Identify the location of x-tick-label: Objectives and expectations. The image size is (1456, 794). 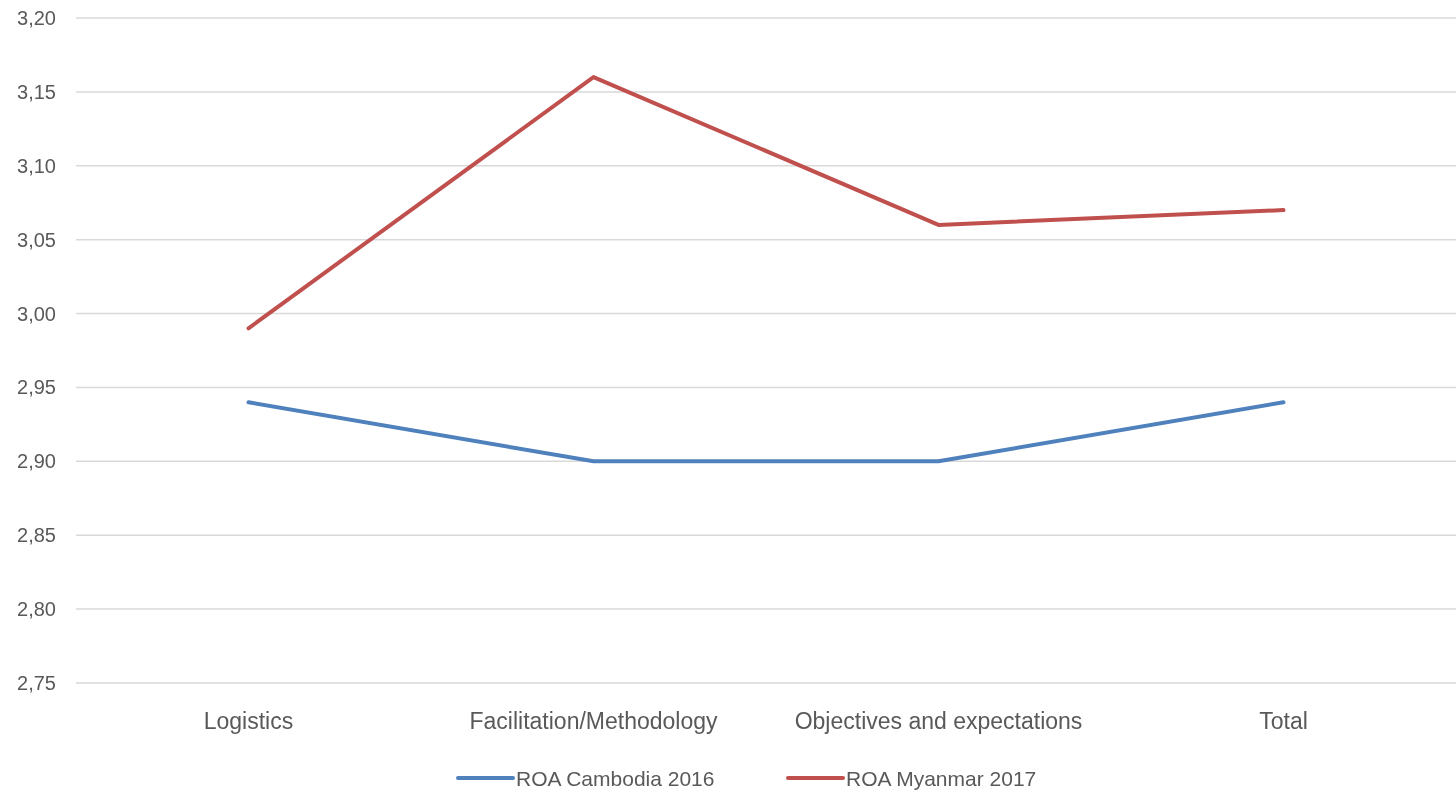
(938, 721).